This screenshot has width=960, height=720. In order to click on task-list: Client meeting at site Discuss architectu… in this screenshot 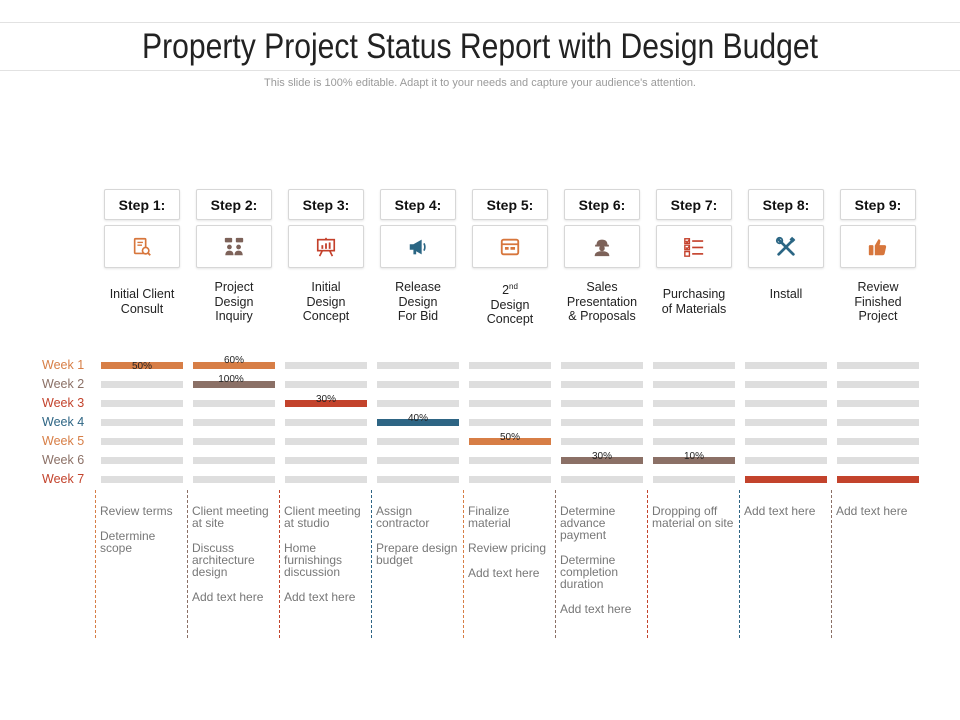, I will do `click(234, 554)`.